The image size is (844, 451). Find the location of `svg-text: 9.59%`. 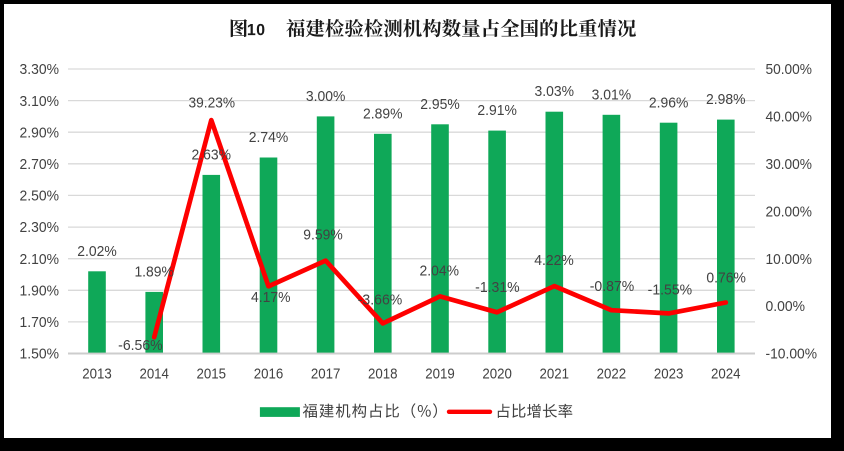

svg-text: 9.59% is located at coordinates (323, 234).